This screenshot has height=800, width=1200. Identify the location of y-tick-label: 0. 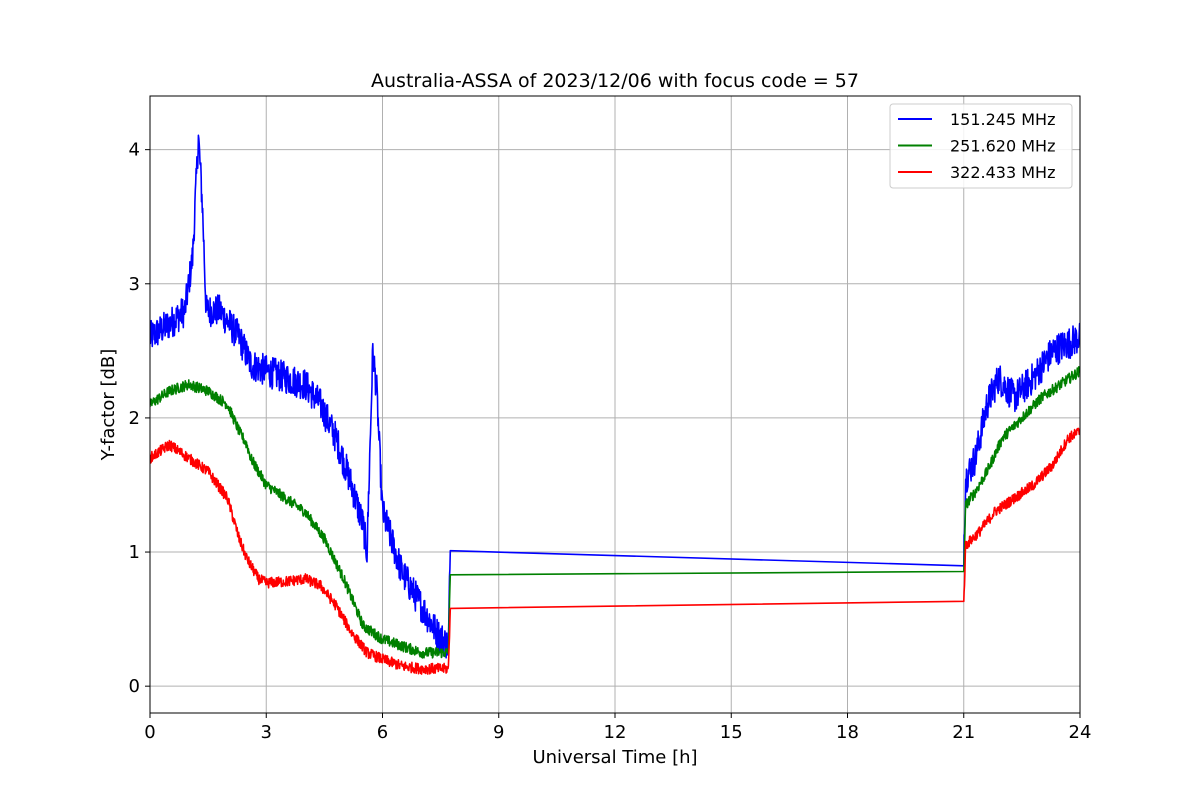
(134, 686).